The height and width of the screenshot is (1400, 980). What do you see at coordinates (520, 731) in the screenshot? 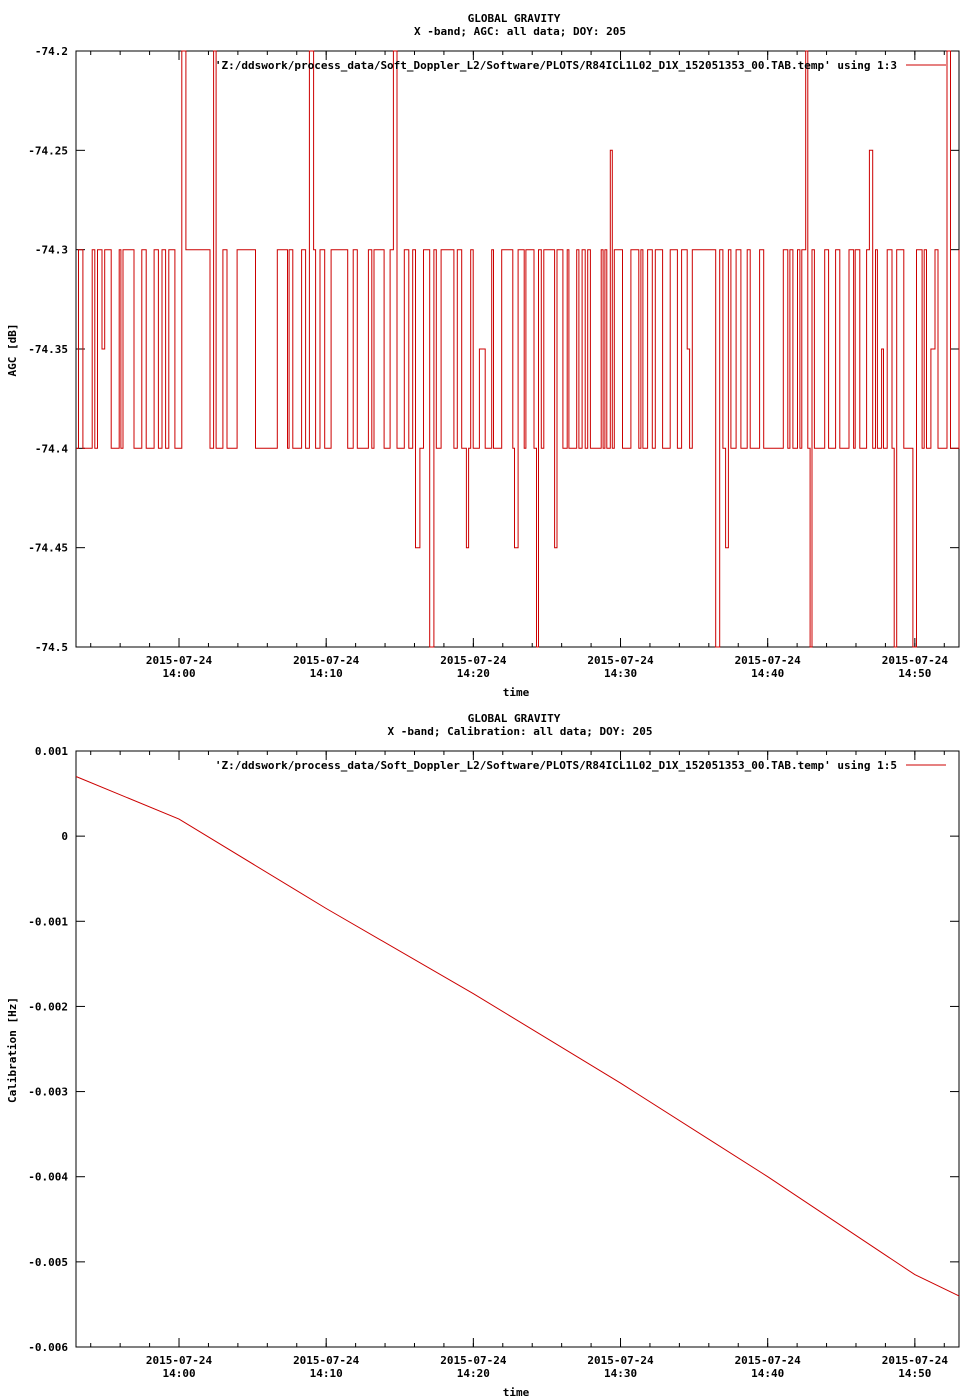
I see `calibration-chart-subtitle: X -band; Calibration: all data; DOY: 205` at bounding box center [520, 731].